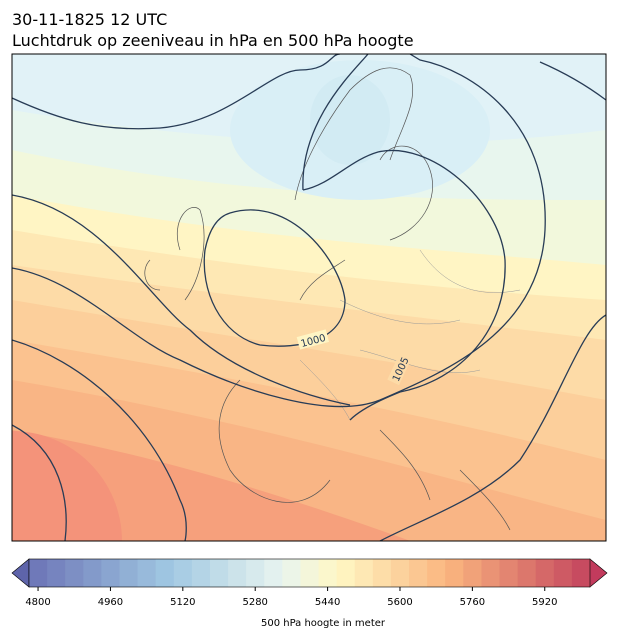 The height and width of the screenshot is (639, 618). I want to click on colorbar-frame, so click(309, 573).